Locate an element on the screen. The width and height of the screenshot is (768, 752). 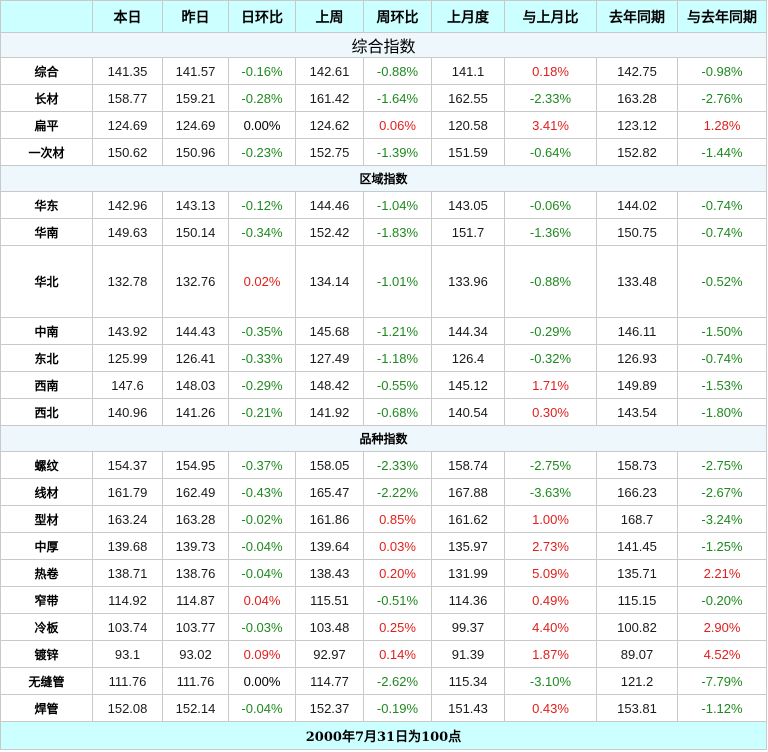
value-cell: 133.96 is located at coordinates (468, 281).